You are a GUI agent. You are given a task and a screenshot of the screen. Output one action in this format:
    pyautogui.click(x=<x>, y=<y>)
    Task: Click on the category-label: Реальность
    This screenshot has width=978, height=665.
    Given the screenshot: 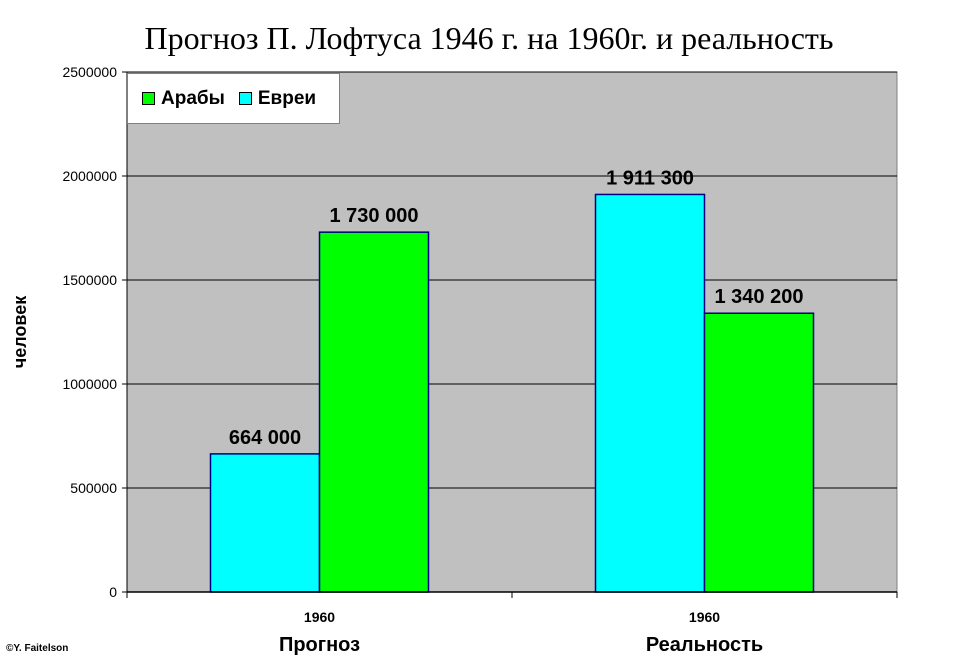 What is the action you would take?
    pyautogui.click(x=704, y=645)
    